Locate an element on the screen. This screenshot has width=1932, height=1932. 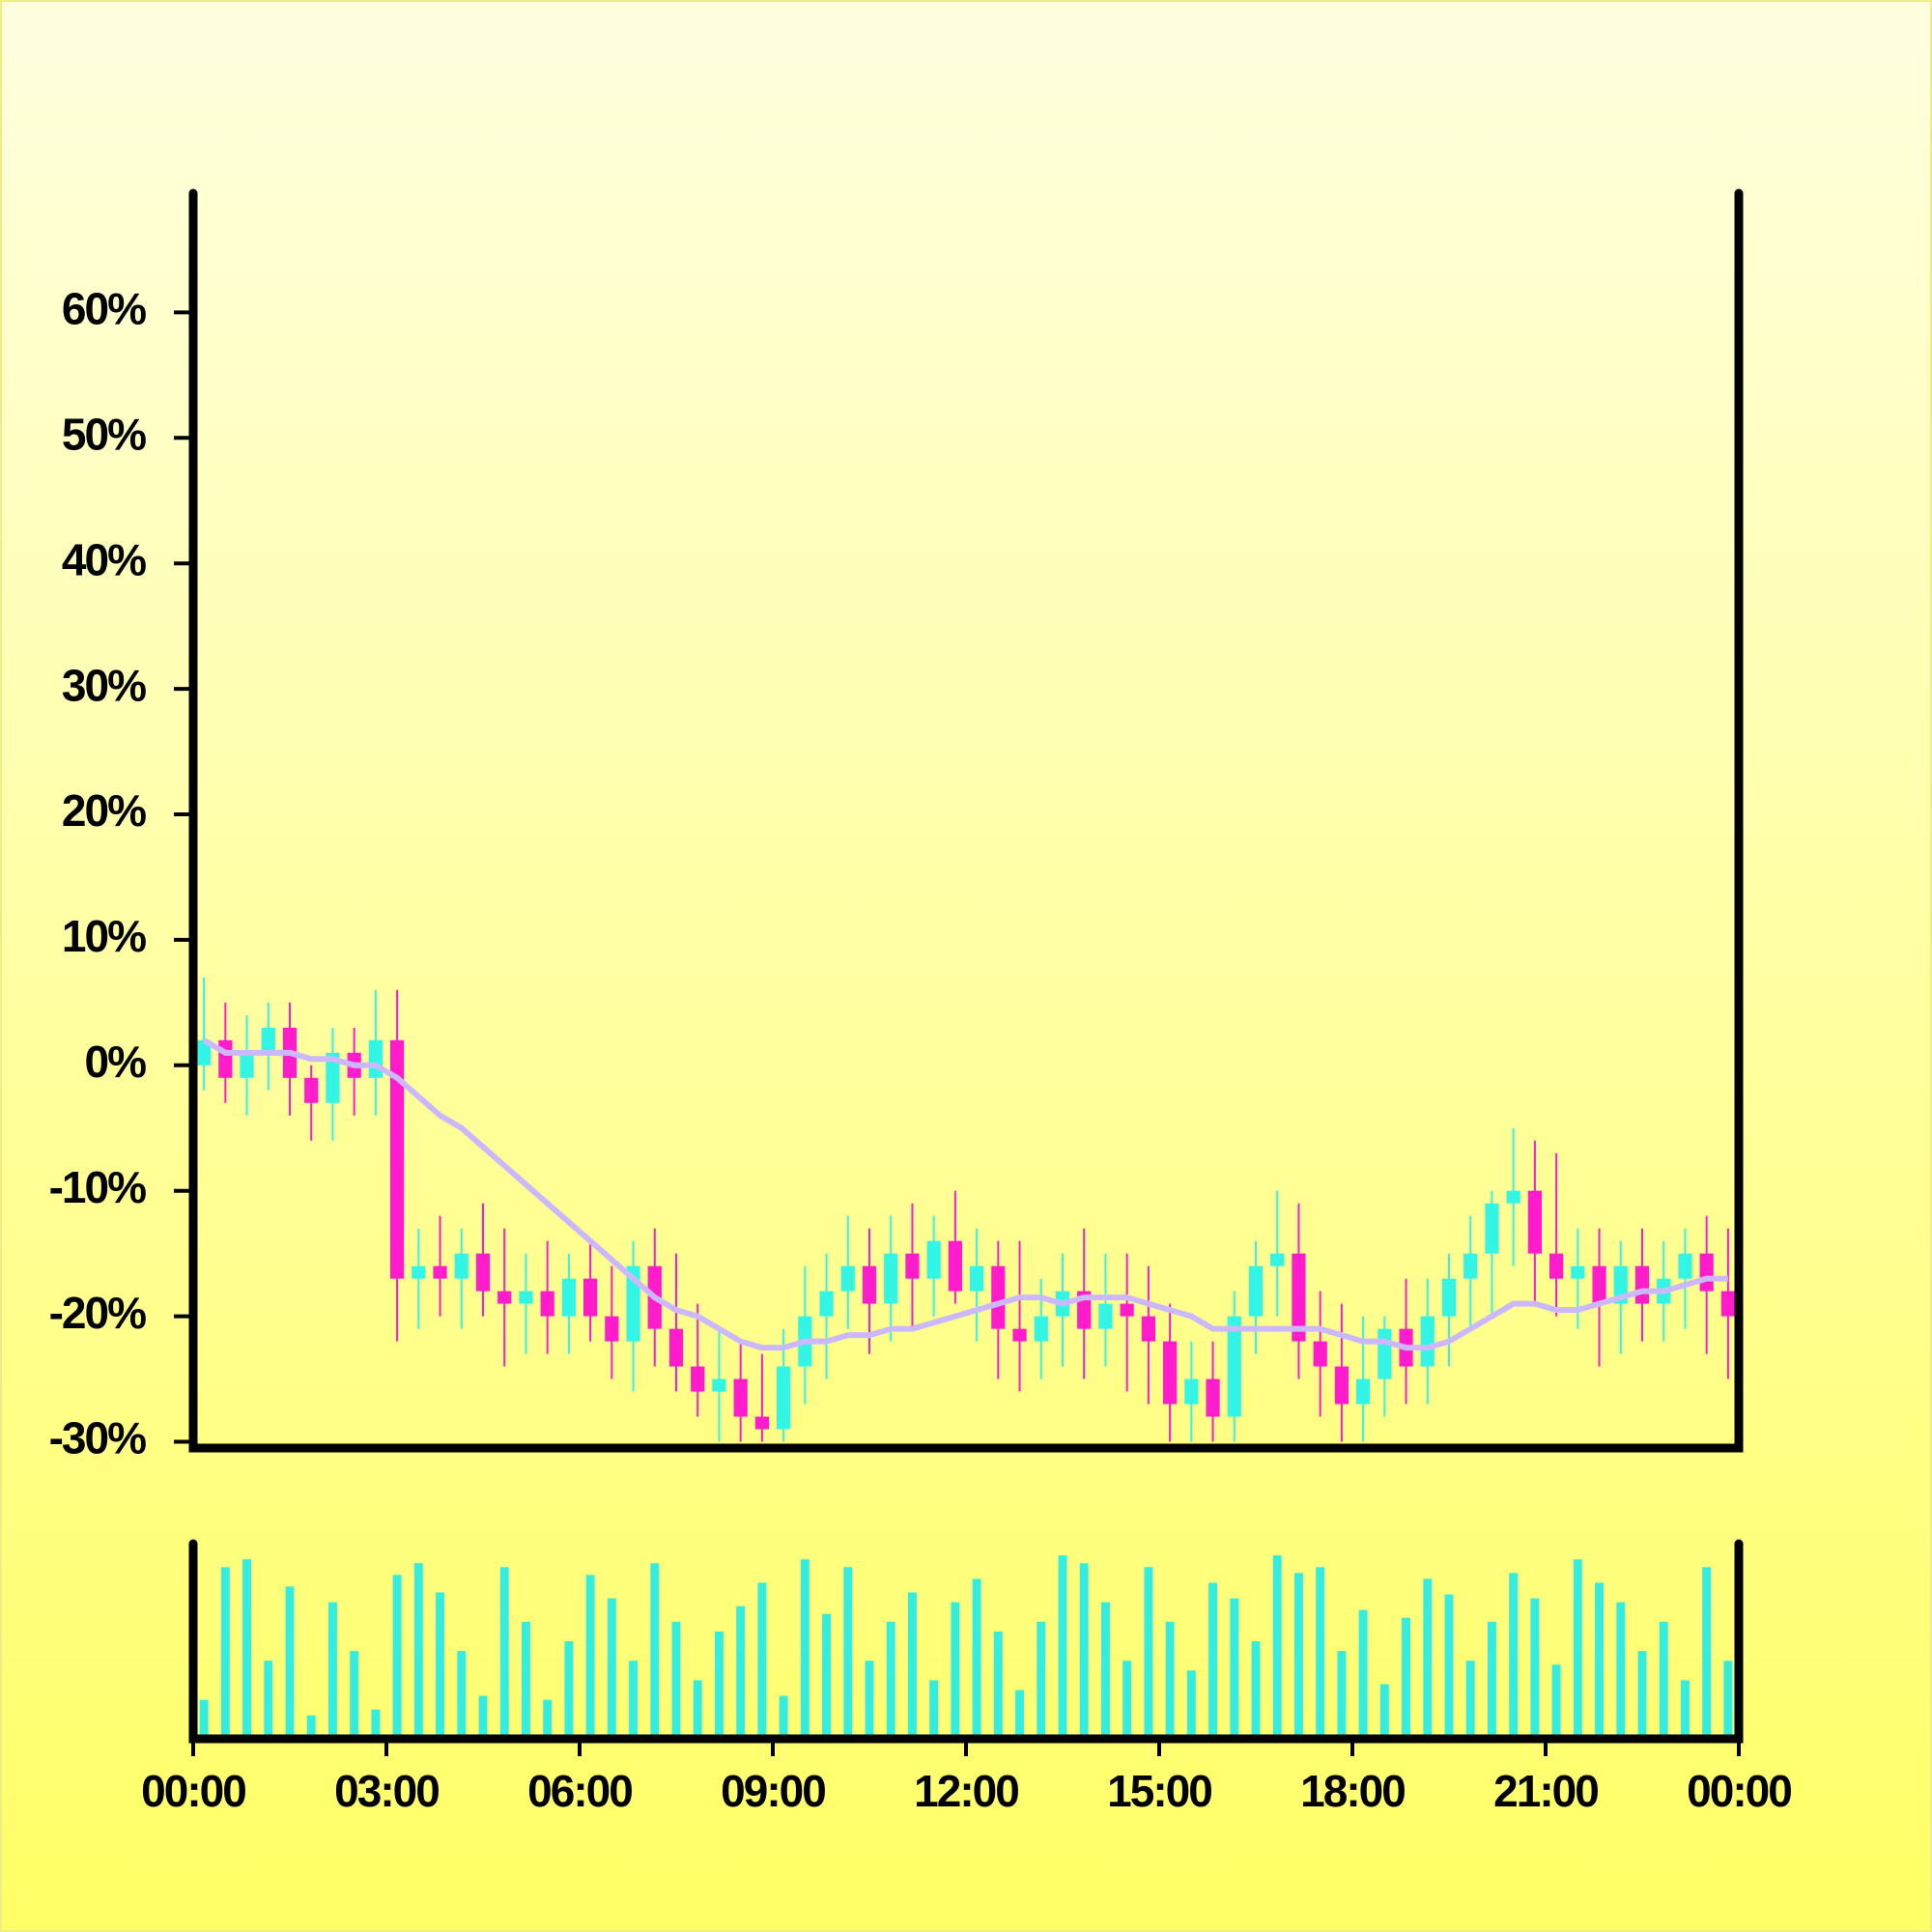
x-tick-label: 18:00 is located at coordinates (1352, 1791).